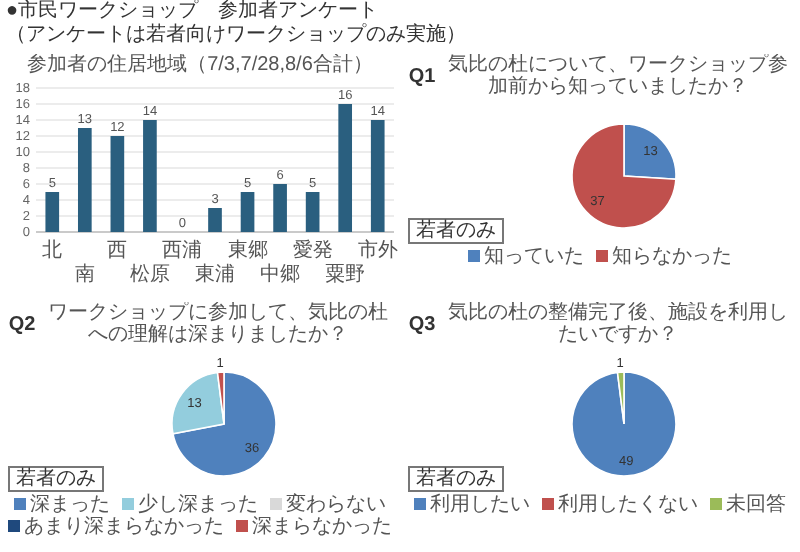  What do you see at coordinates (215, 274) in the screenshot?
I see `x-tick-label: 東浦` at bounding box center [215, 274].